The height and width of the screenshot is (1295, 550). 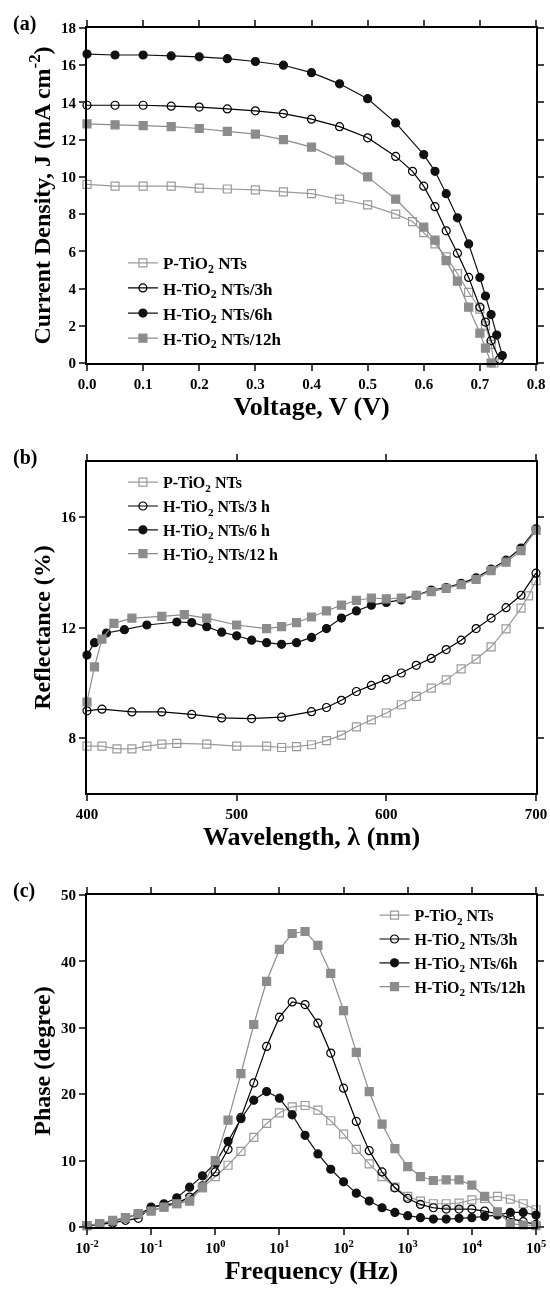 What do you see at coordinates (311, 837) in the screenshot?
I see `x-axis-title: Wavelength, λ (nm)` at bounding box center [311, 837].